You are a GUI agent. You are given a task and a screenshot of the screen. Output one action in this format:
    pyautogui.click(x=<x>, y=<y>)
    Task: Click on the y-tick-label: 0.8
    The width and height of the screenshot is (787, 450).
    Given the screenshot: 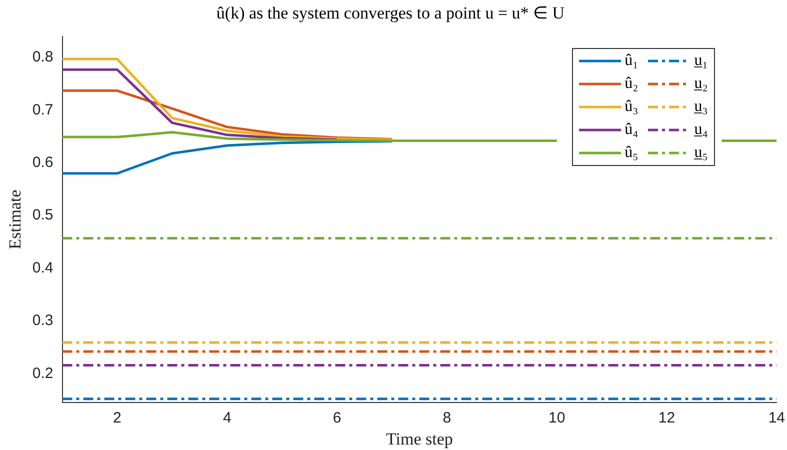 What is the action you would take?
    pyautogui.click(x=43, y=57)
    